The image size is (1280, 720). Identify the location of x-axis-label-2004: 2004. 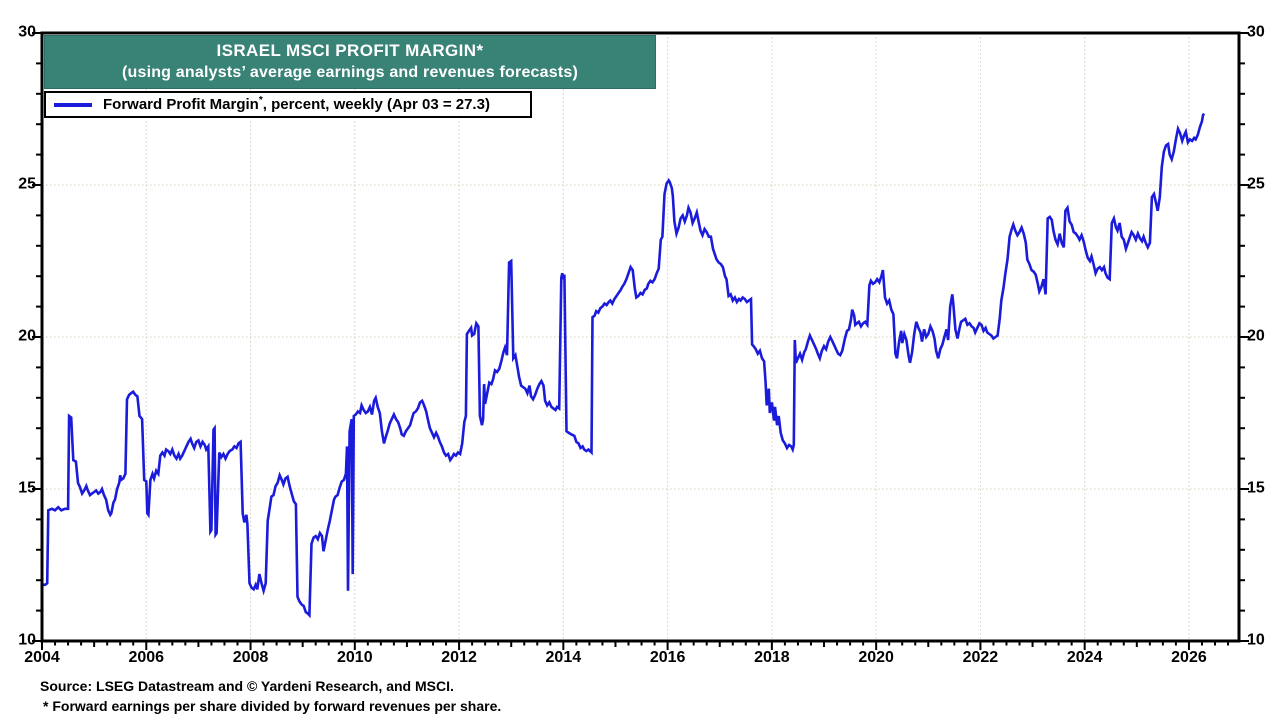
(42, 657).